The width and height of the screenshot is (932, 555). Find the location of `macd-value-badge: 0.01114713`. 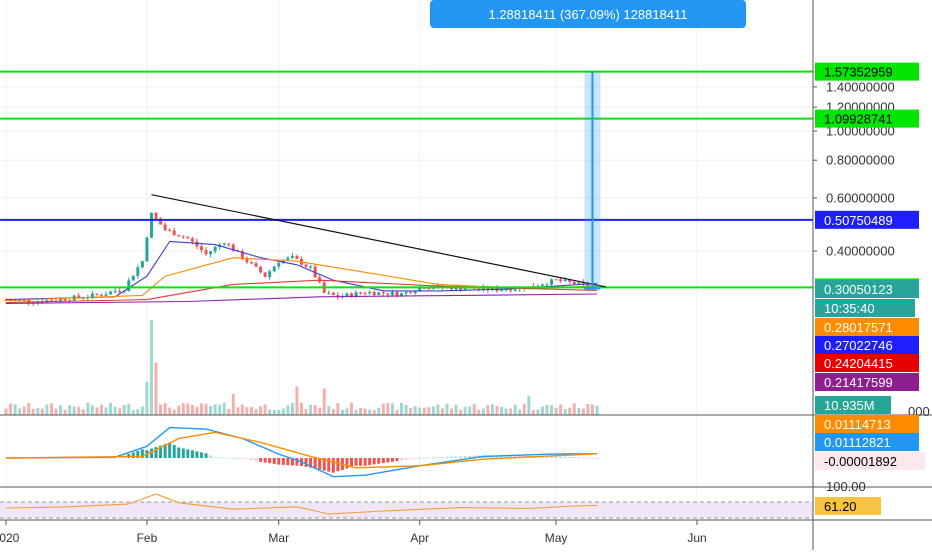

macd-value-badge: 0.01114713 is located at coordinates (857, 424).